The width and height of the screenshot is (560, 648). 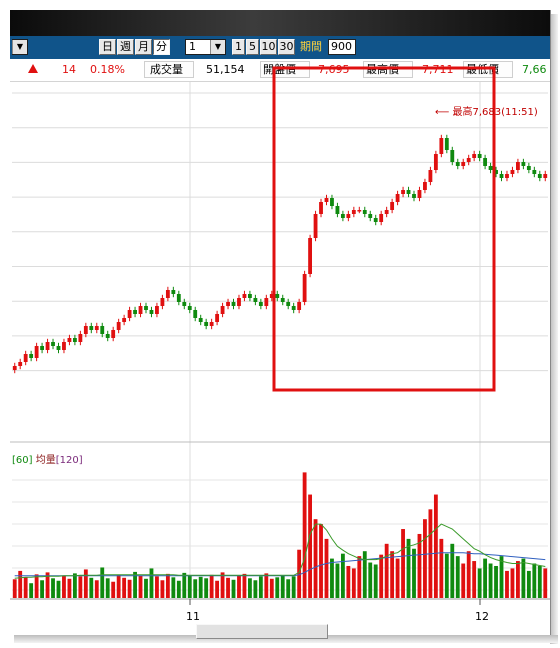 What do you see at coordinates (495, 112) in the screenshot?
I see `high-annotation-text: 最高7,683(11:51)` at bounding box center [495, 112].